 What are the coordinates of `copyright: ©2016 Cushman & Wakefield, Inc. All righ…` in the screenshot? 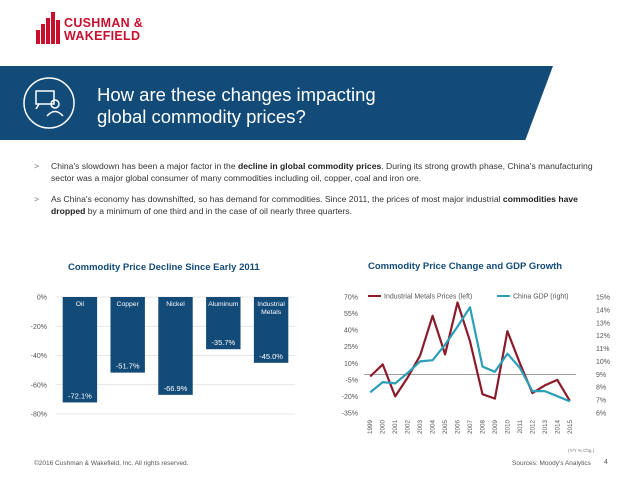 It's located at (111, 463).